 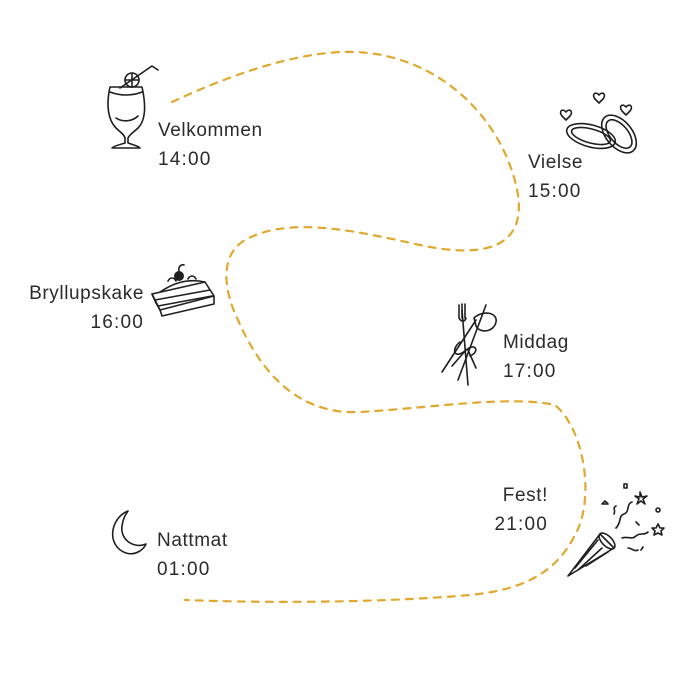 What do you see at coordinates (133, 107) in the screenshot?
I see `cocktail-glass-icon` at bounding box center [133, 107].